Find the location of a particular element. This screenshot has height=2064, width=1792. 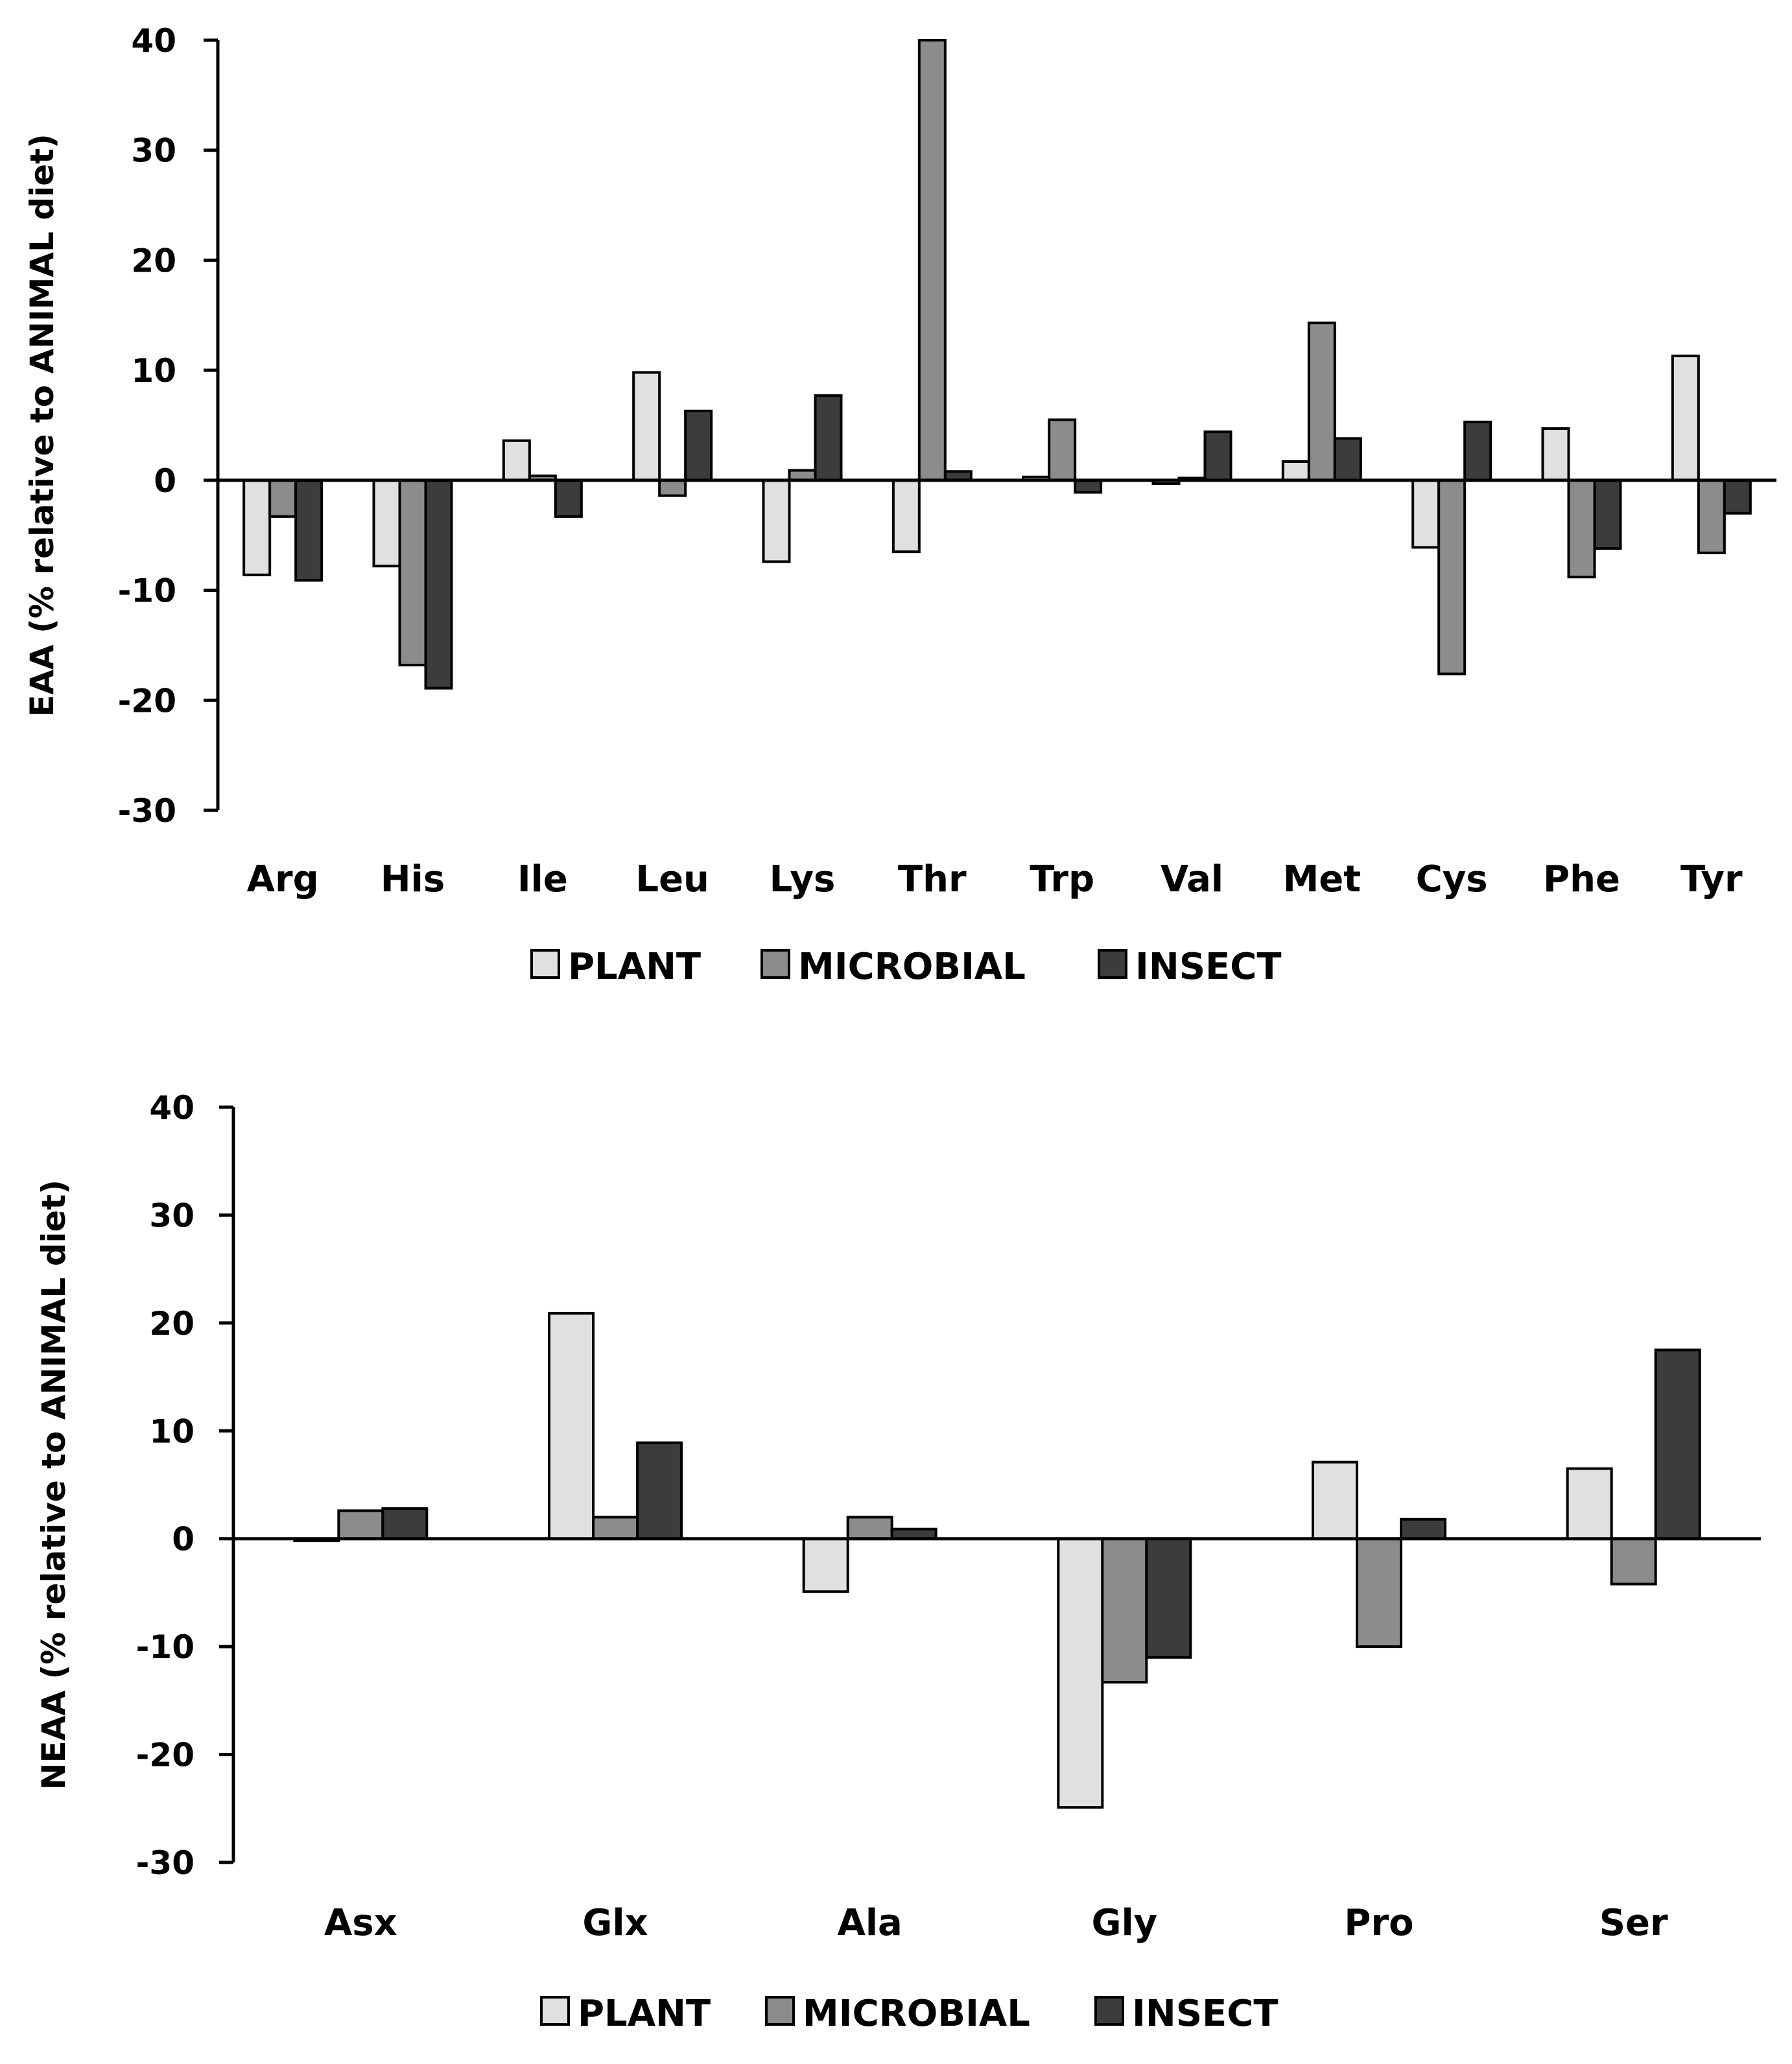

eaa-category-label: Trp is located at coordinates (1062, 879).